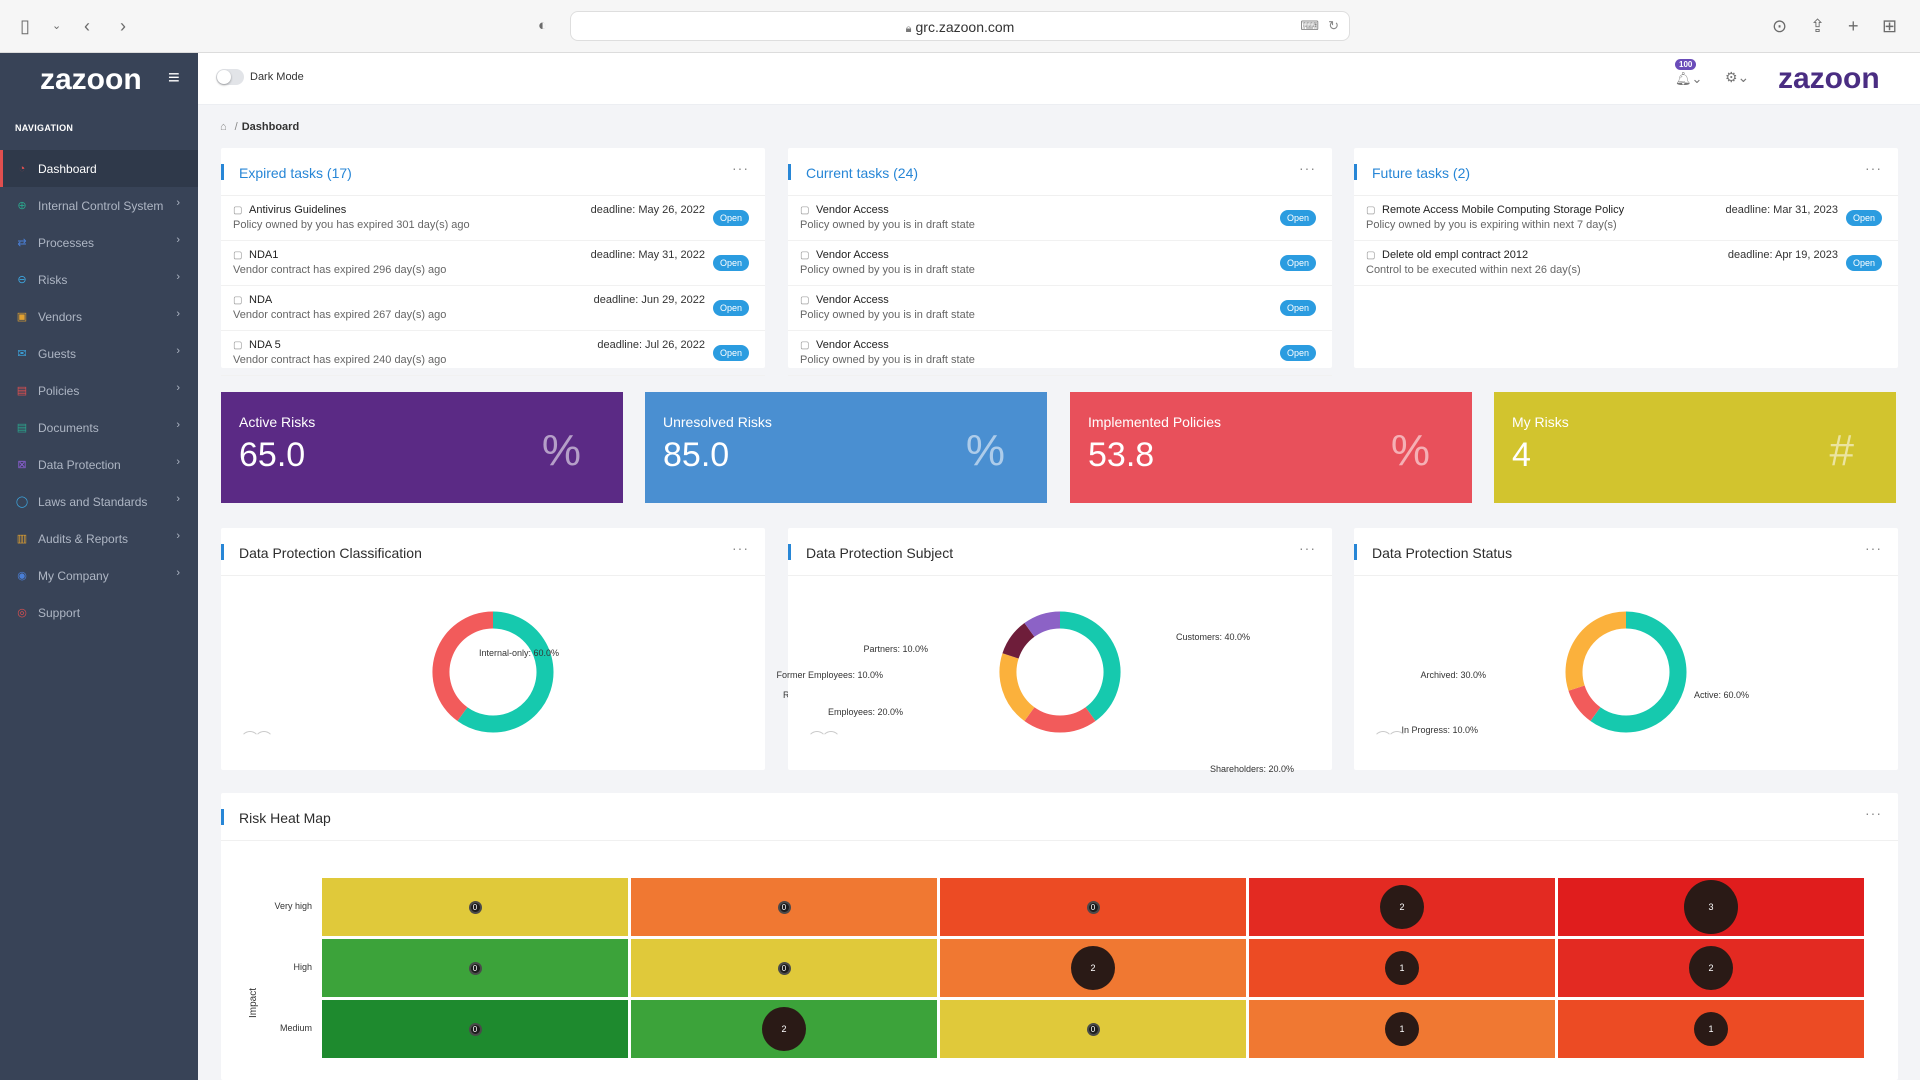 The image size is (1920, 1080). I want to click on shield-icon: ◐, so click(543, 25).